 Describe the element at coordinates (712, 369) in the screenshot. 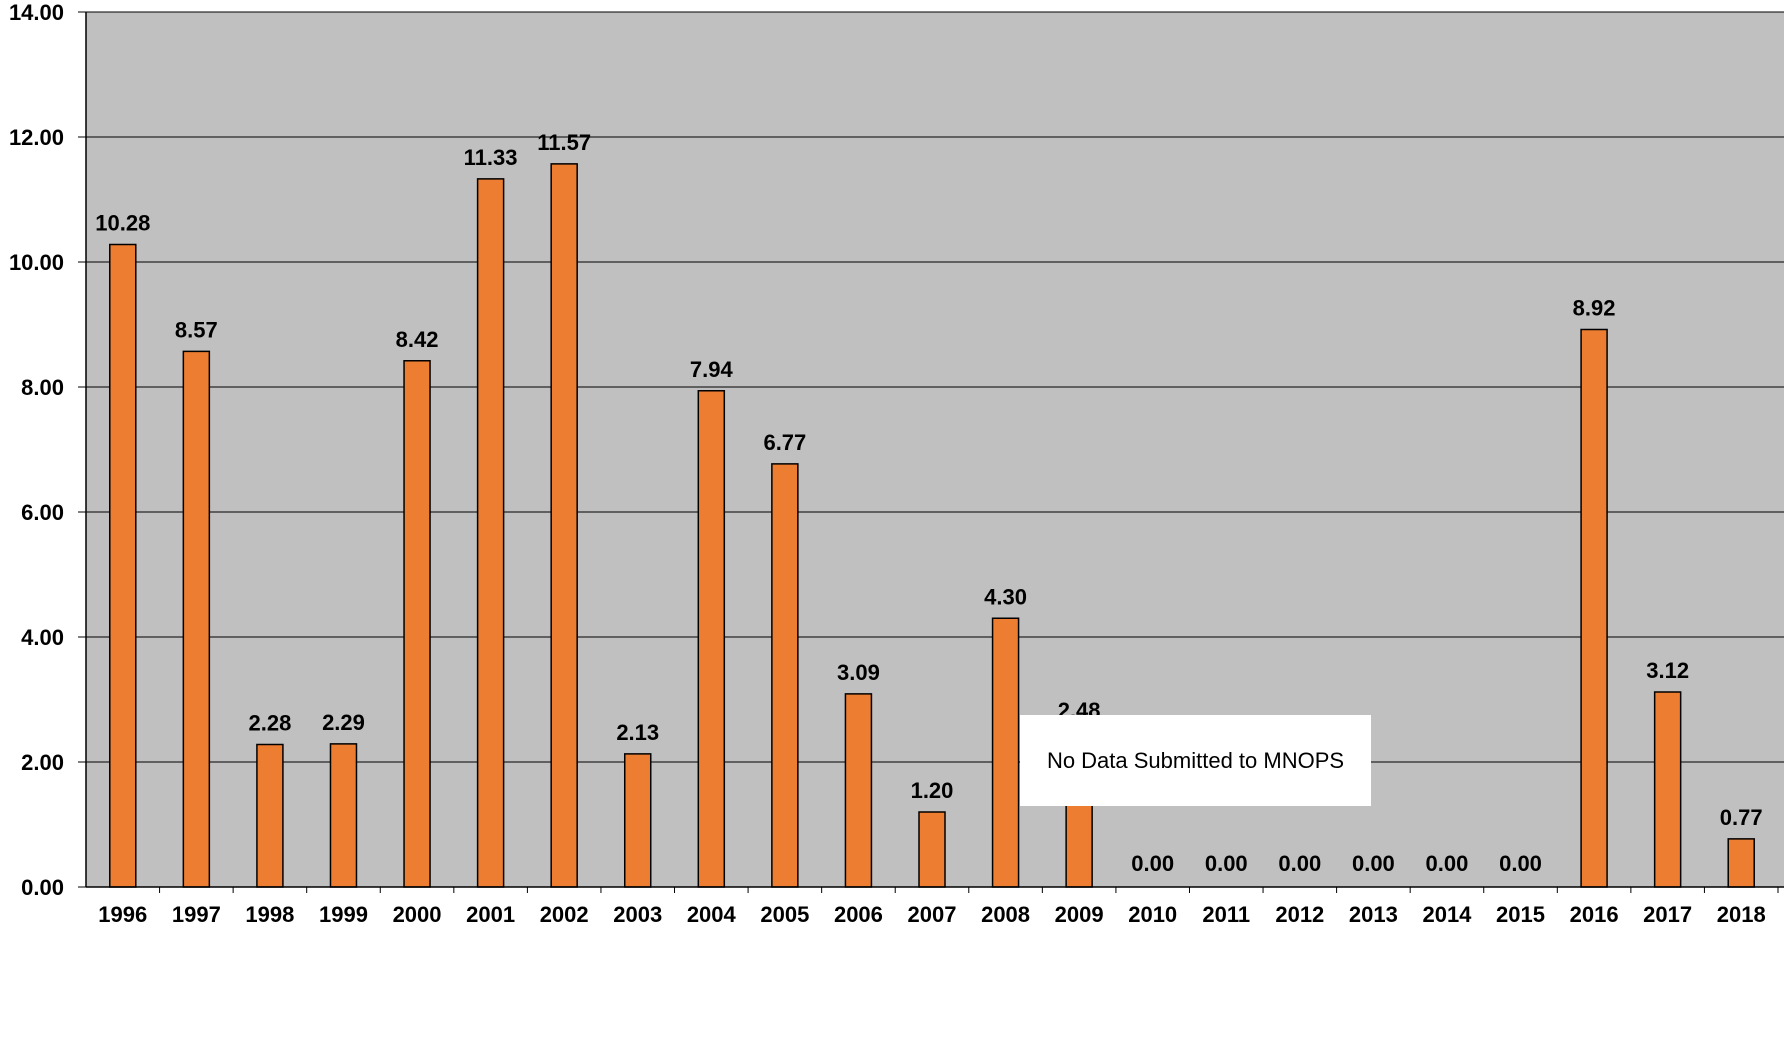

I see `data-label-2004: 7.94` at that location.